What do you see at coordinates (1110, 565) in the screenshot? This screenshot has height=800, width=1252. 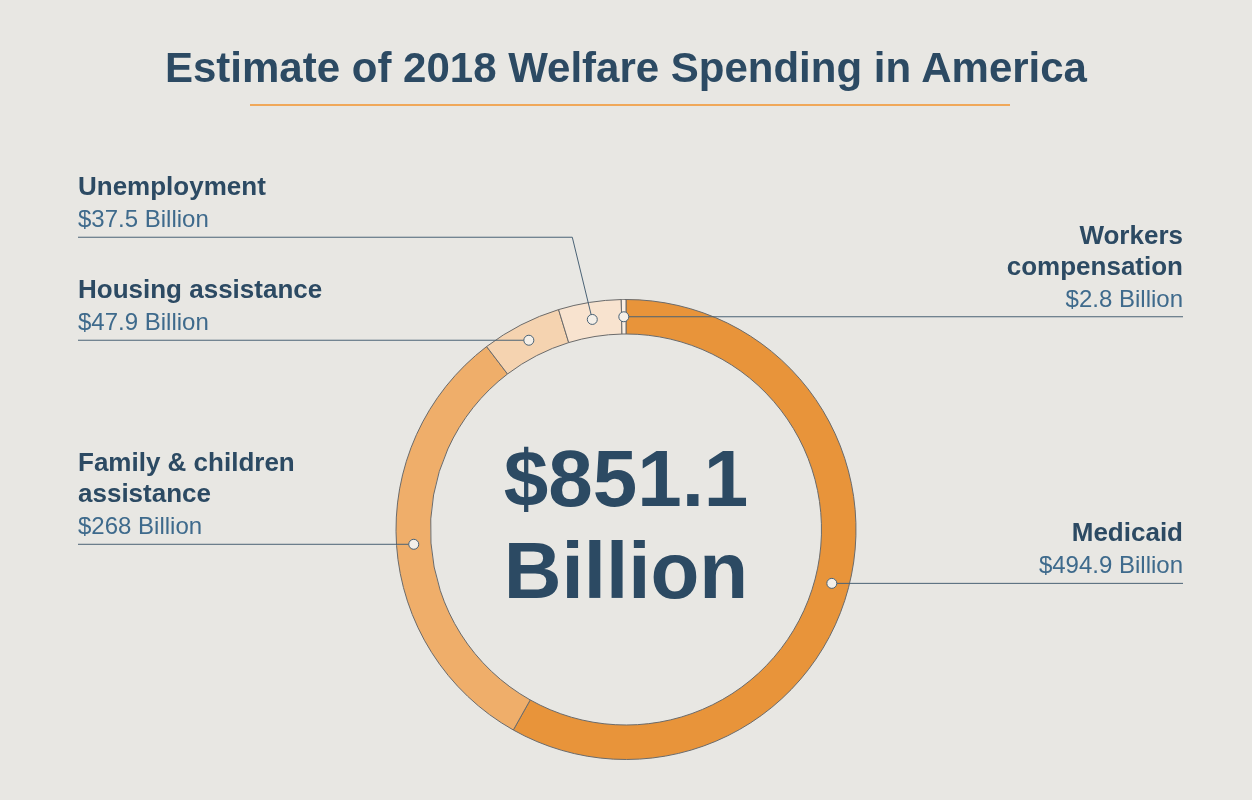 I see `data-label: $494.9 Billion` at bounding box center [1110, 565].